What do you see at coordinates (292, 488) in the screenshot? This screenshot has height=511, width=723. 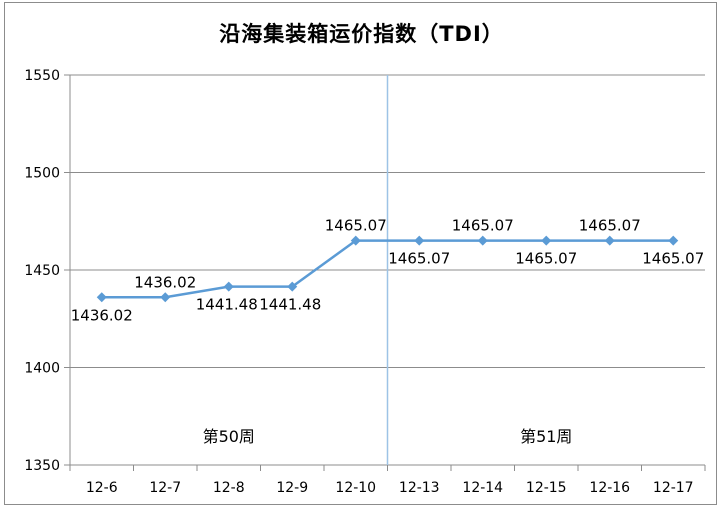 I see `x-tick-label: 12-9` at bounding box center [292, 488].